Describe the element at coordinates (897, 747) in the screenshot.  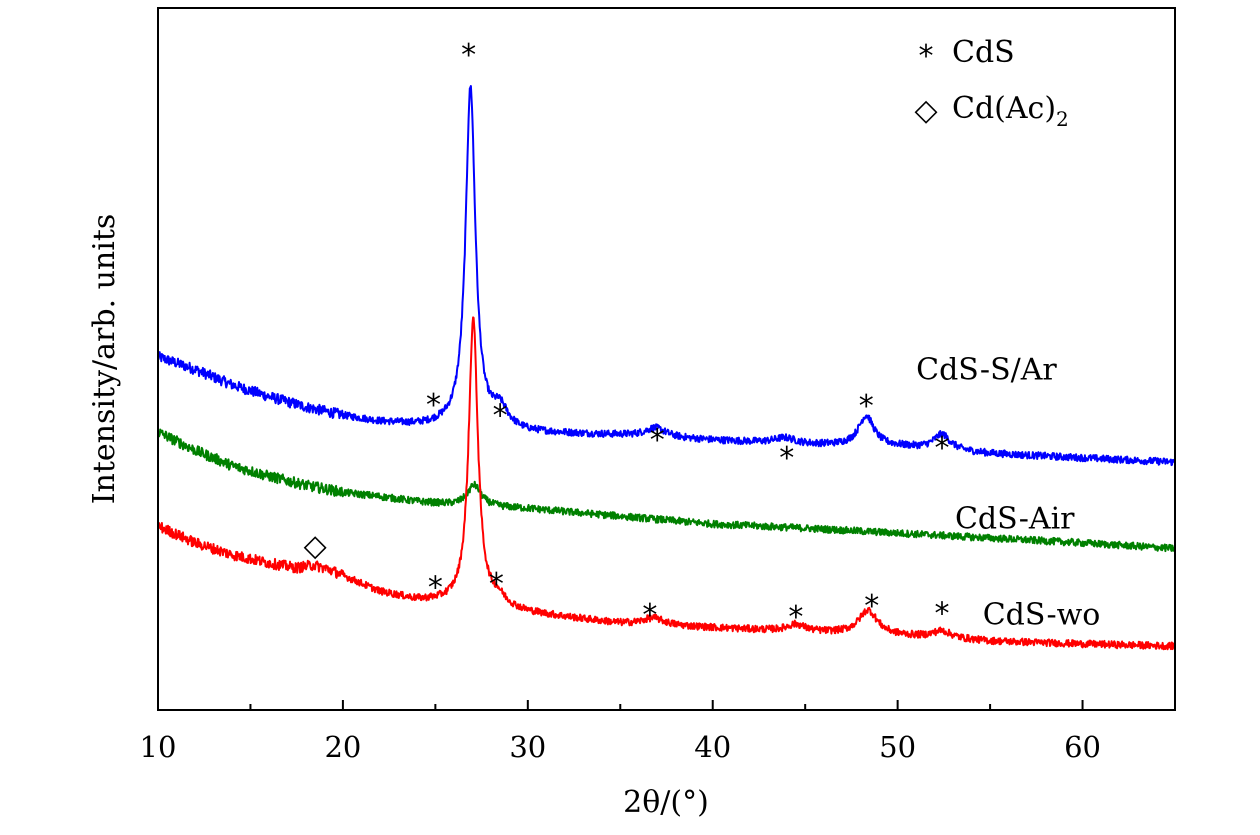
I see `x-tick-label: 50` at that location.